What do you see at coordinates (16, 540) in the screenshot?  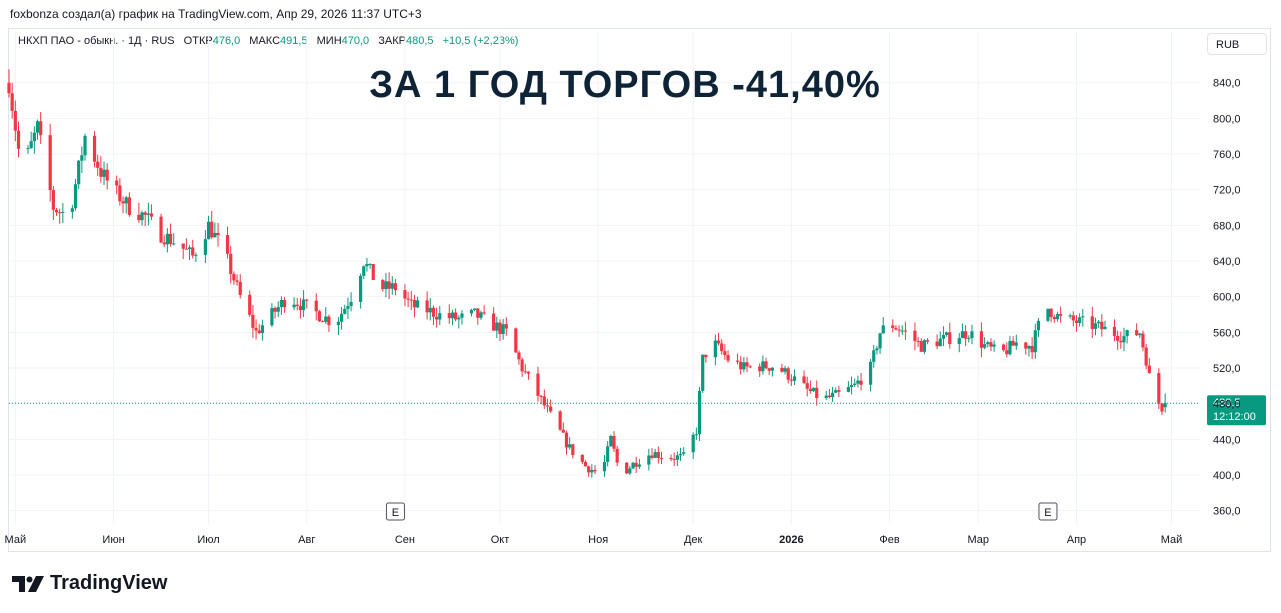 I see `x-tick-label: Май` at bounding box center [16, 540].